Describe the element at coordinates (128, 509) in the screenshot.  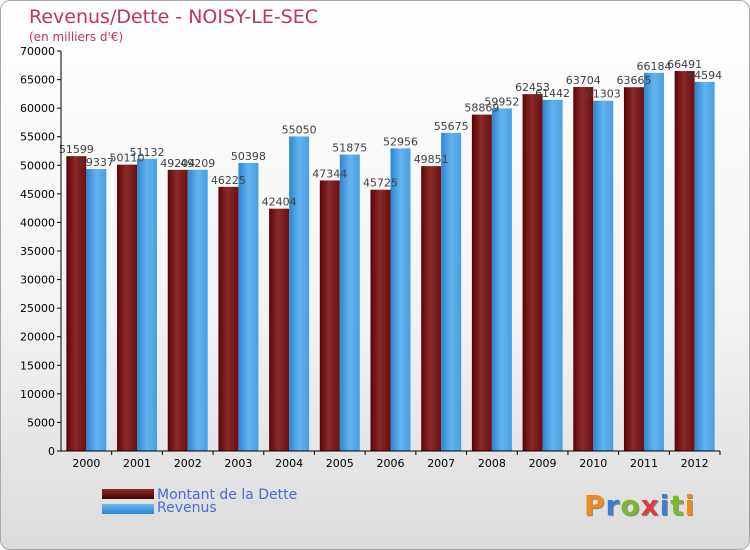
I see `legend-swatch-revenus` at that location.